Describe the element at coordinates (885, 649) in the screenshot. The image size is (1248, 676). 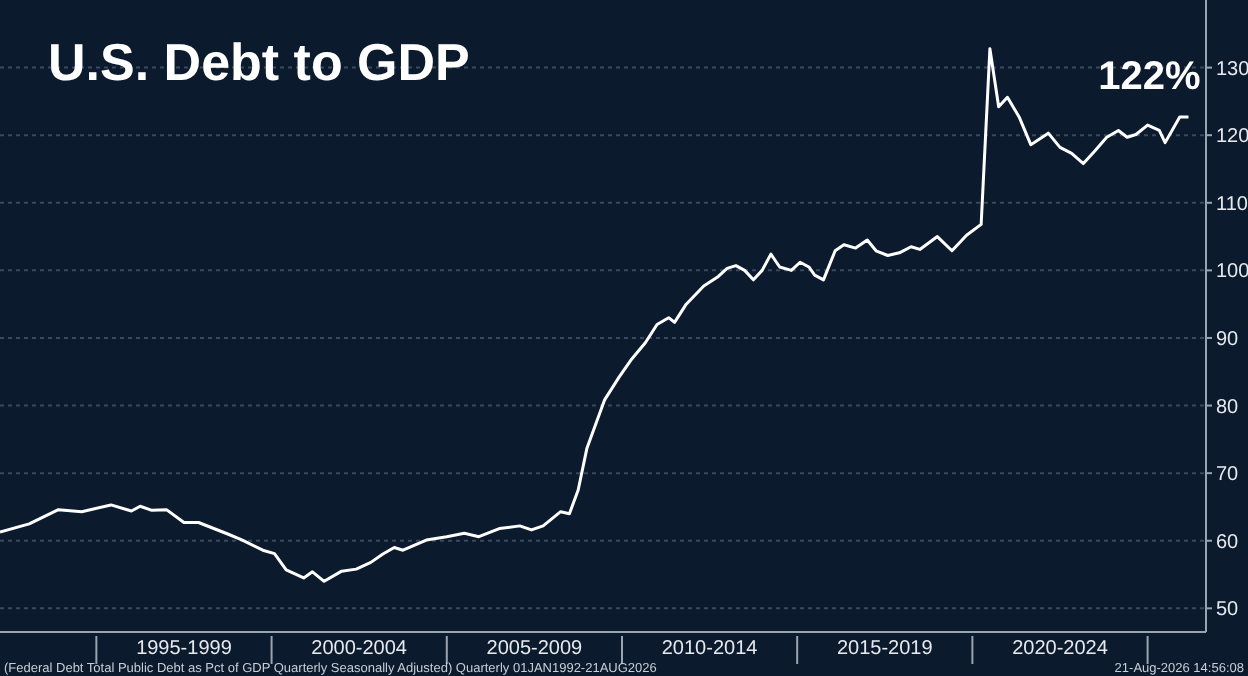
I see `x-tick-label: 2015-2019` at that location.